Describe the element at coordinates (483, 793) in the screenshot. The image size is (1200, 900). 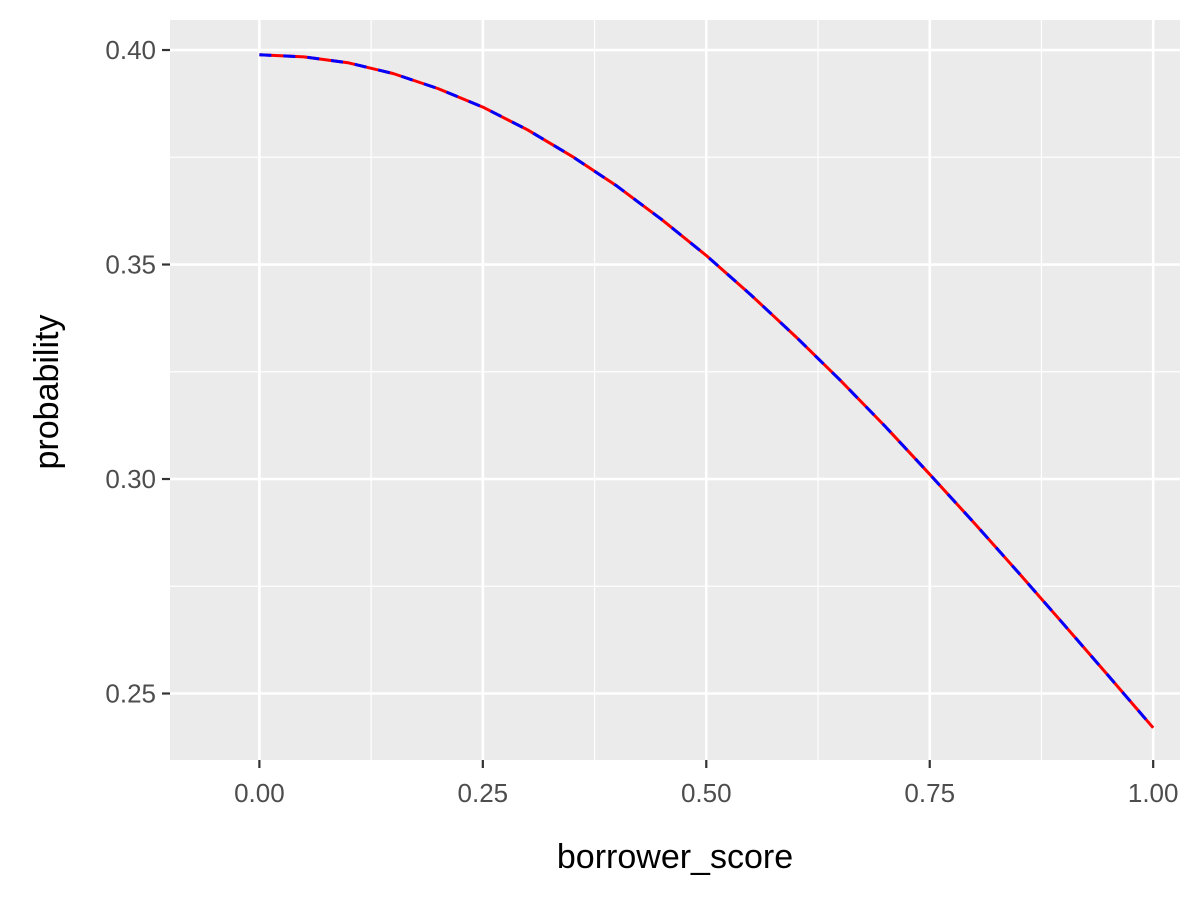
I see `x-tick-label: 0.25` at that location.